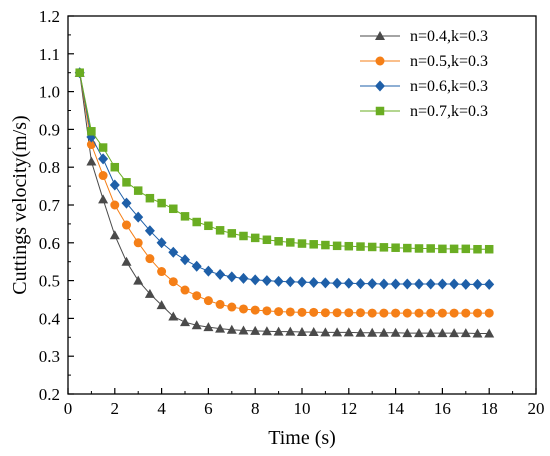  I want to click on y-tick-label: 0.3, so click(49, 356).